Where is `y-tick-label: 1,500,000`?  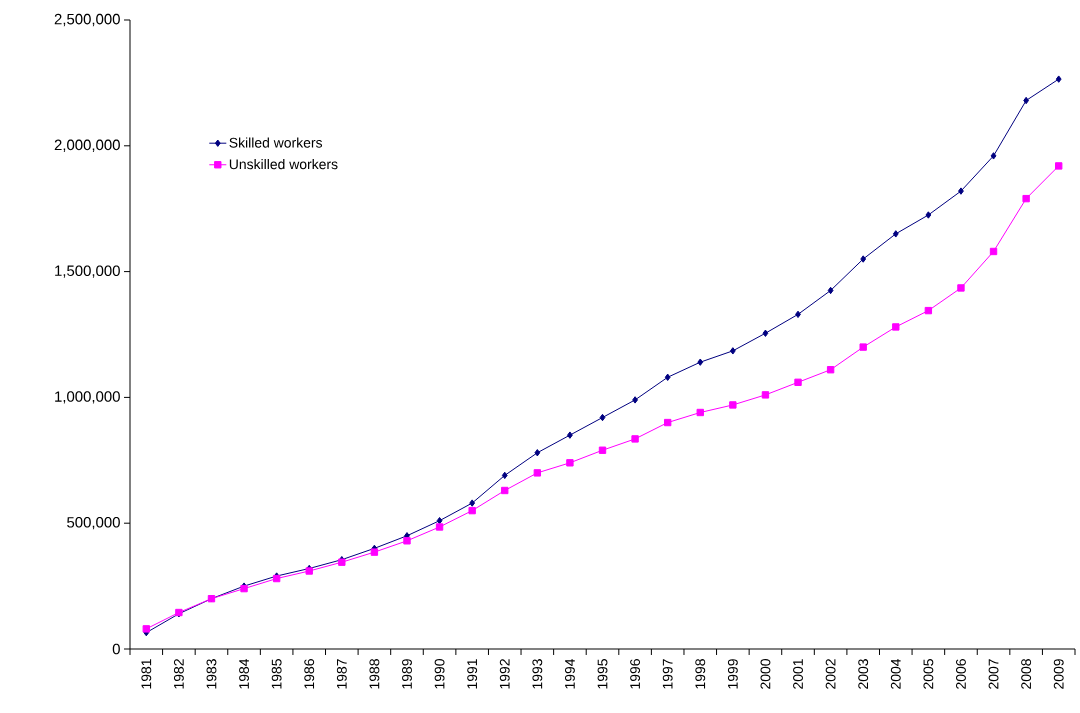
y-tick-label: 1,500,000 is located at coordinates (87, 271).